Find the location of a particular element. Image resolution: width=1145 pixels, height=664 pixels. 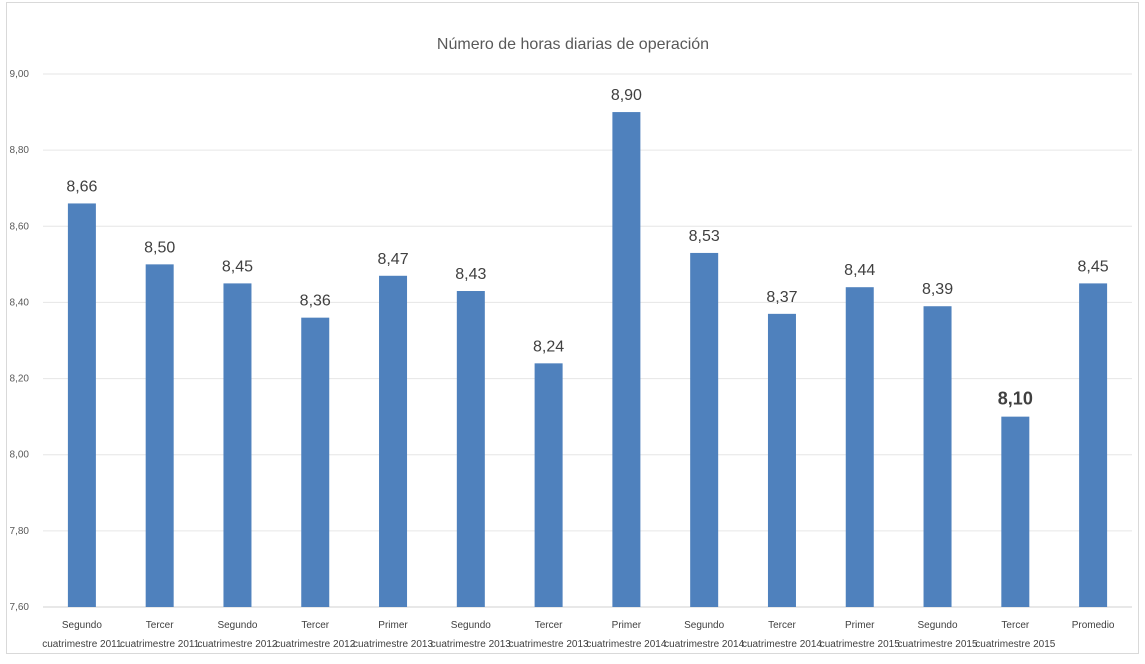

data-label: 8,53 is located at coordinates (704, 236).